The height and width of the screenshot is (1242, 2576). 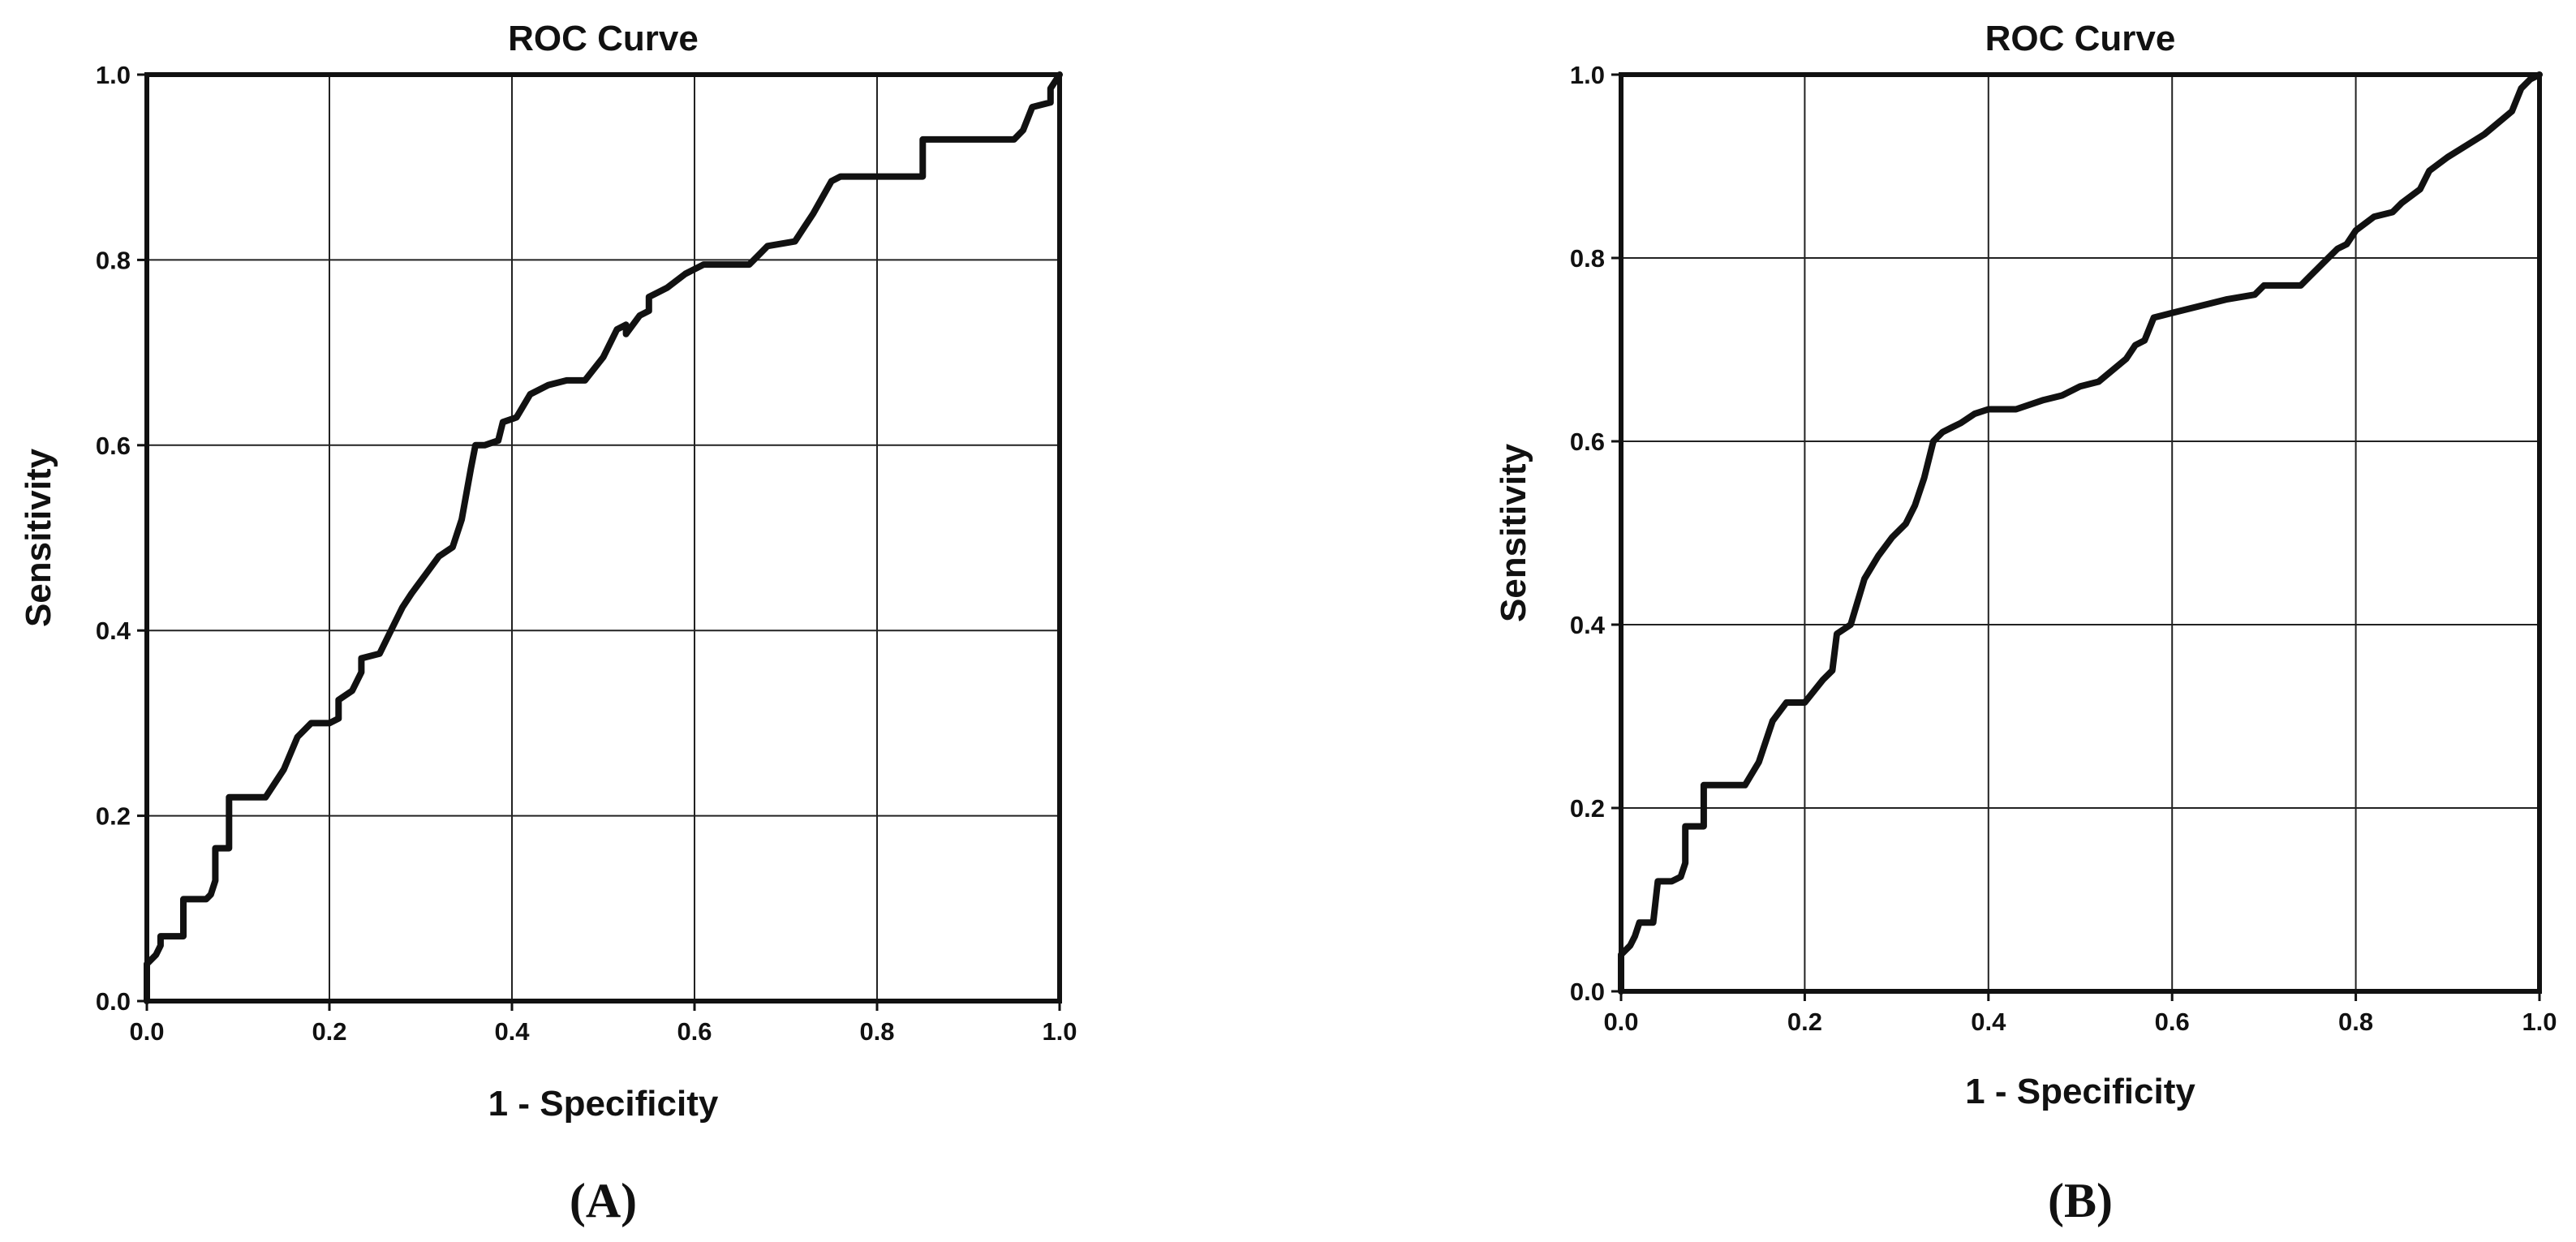 I want to click on panel-label: (B), so click(x=2080, y=1200).